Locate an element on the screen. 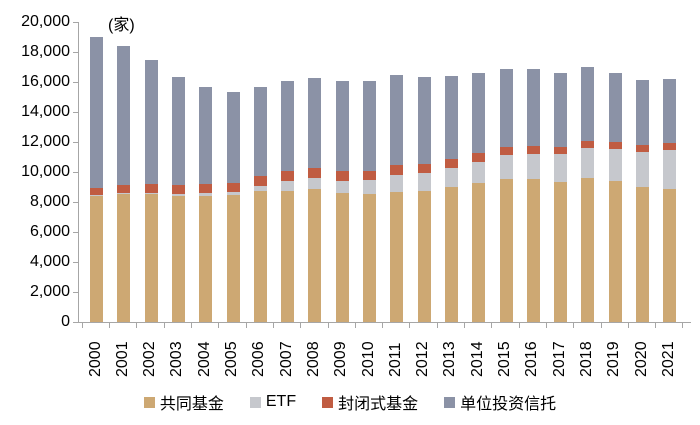 This screenshot has height=425, width=700. bar-2018 is located at coordinates (588, 194).